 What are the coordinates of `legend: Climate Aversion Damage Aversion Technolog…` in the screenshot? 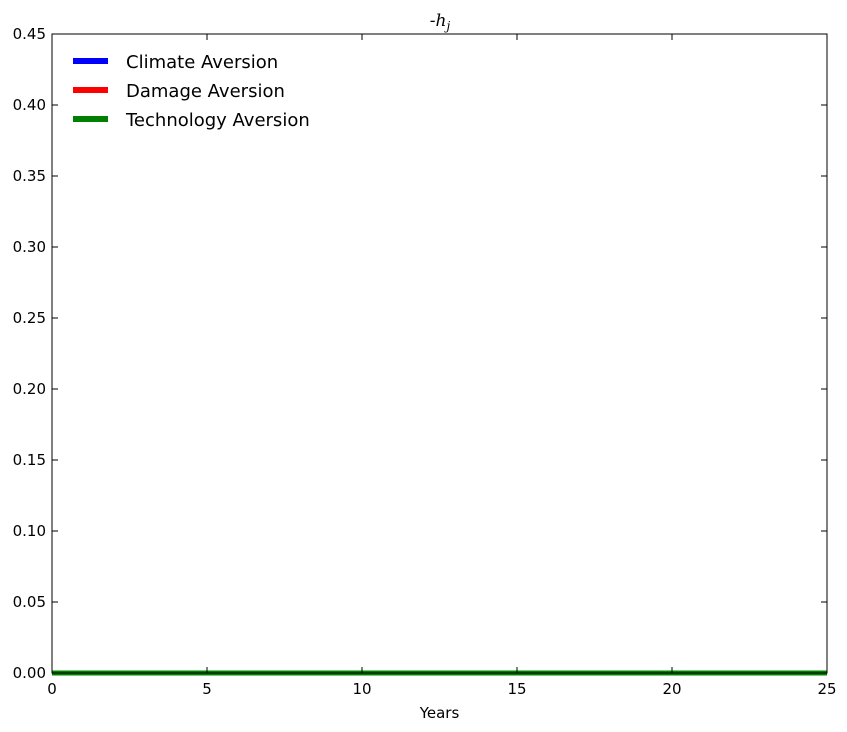 It's located at (191, 91).